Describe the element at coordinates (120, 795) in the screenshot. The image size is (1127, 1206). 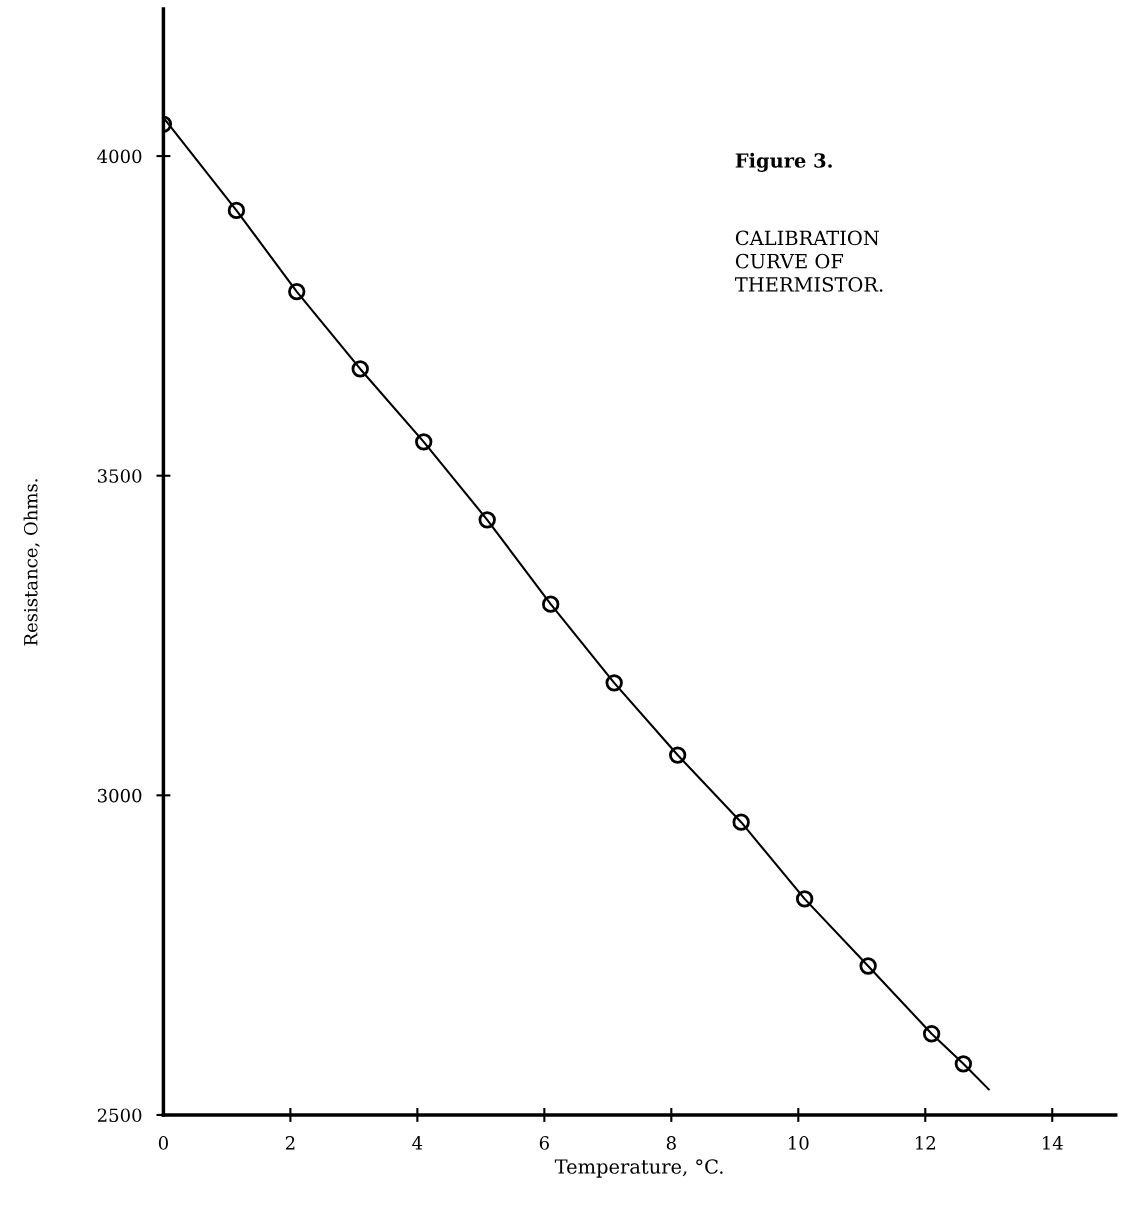
I see `y-tick-label: 3000` at that location.